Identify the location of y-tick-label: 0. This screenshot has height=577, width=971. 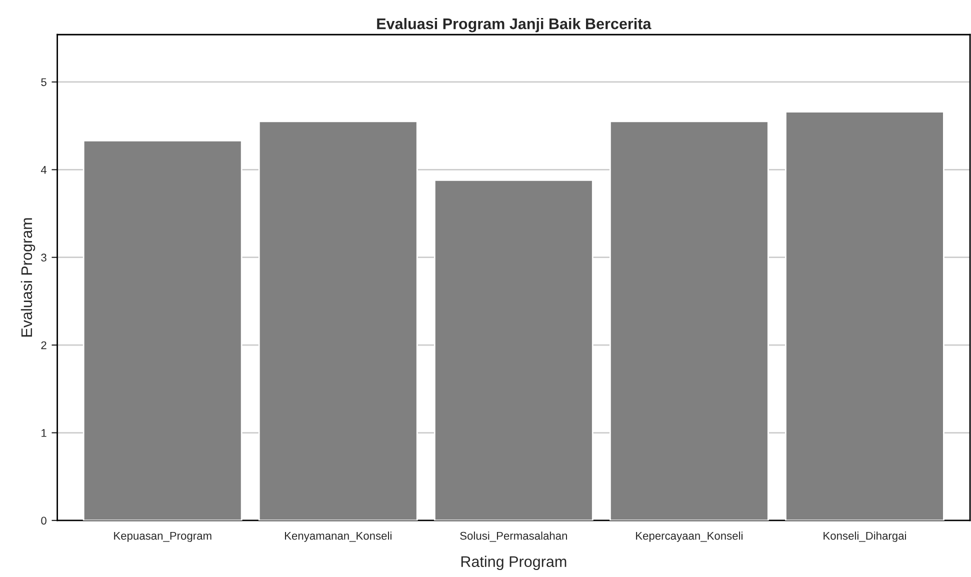
(43, 520).